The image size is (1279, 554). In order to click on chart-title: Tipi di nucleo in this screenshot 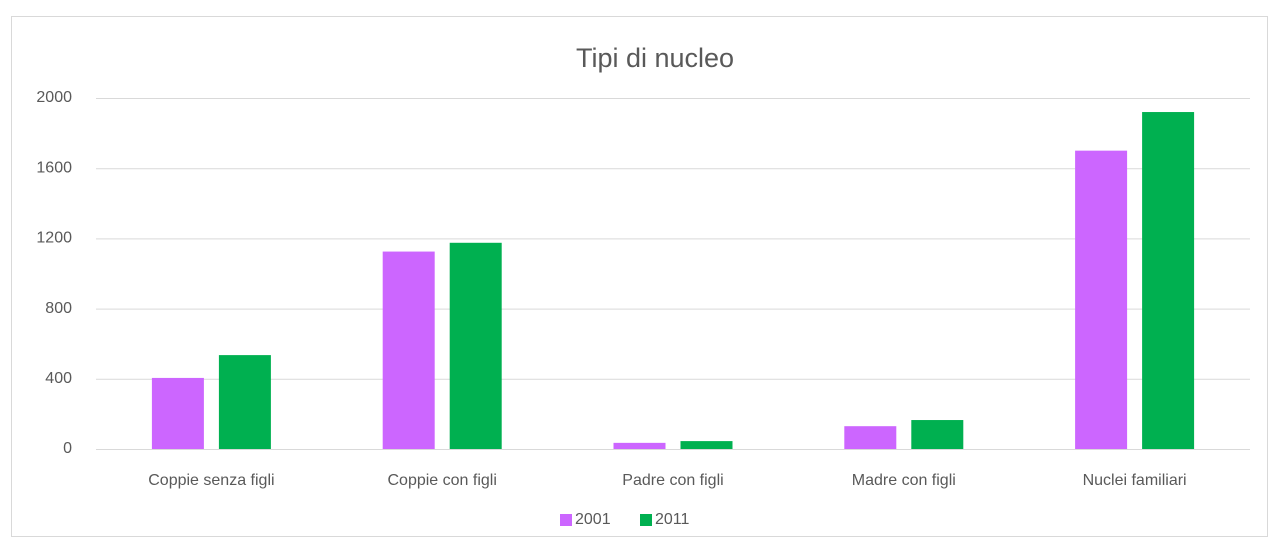, I will do `click(655, 58)`.